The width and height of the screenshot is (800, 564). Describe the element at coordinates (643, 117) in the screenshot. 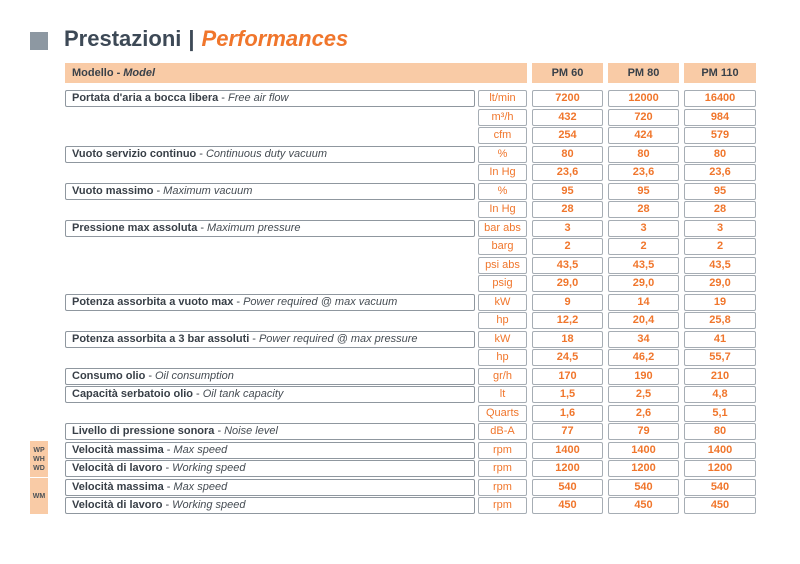

I see `value-cell: 720` at that location.